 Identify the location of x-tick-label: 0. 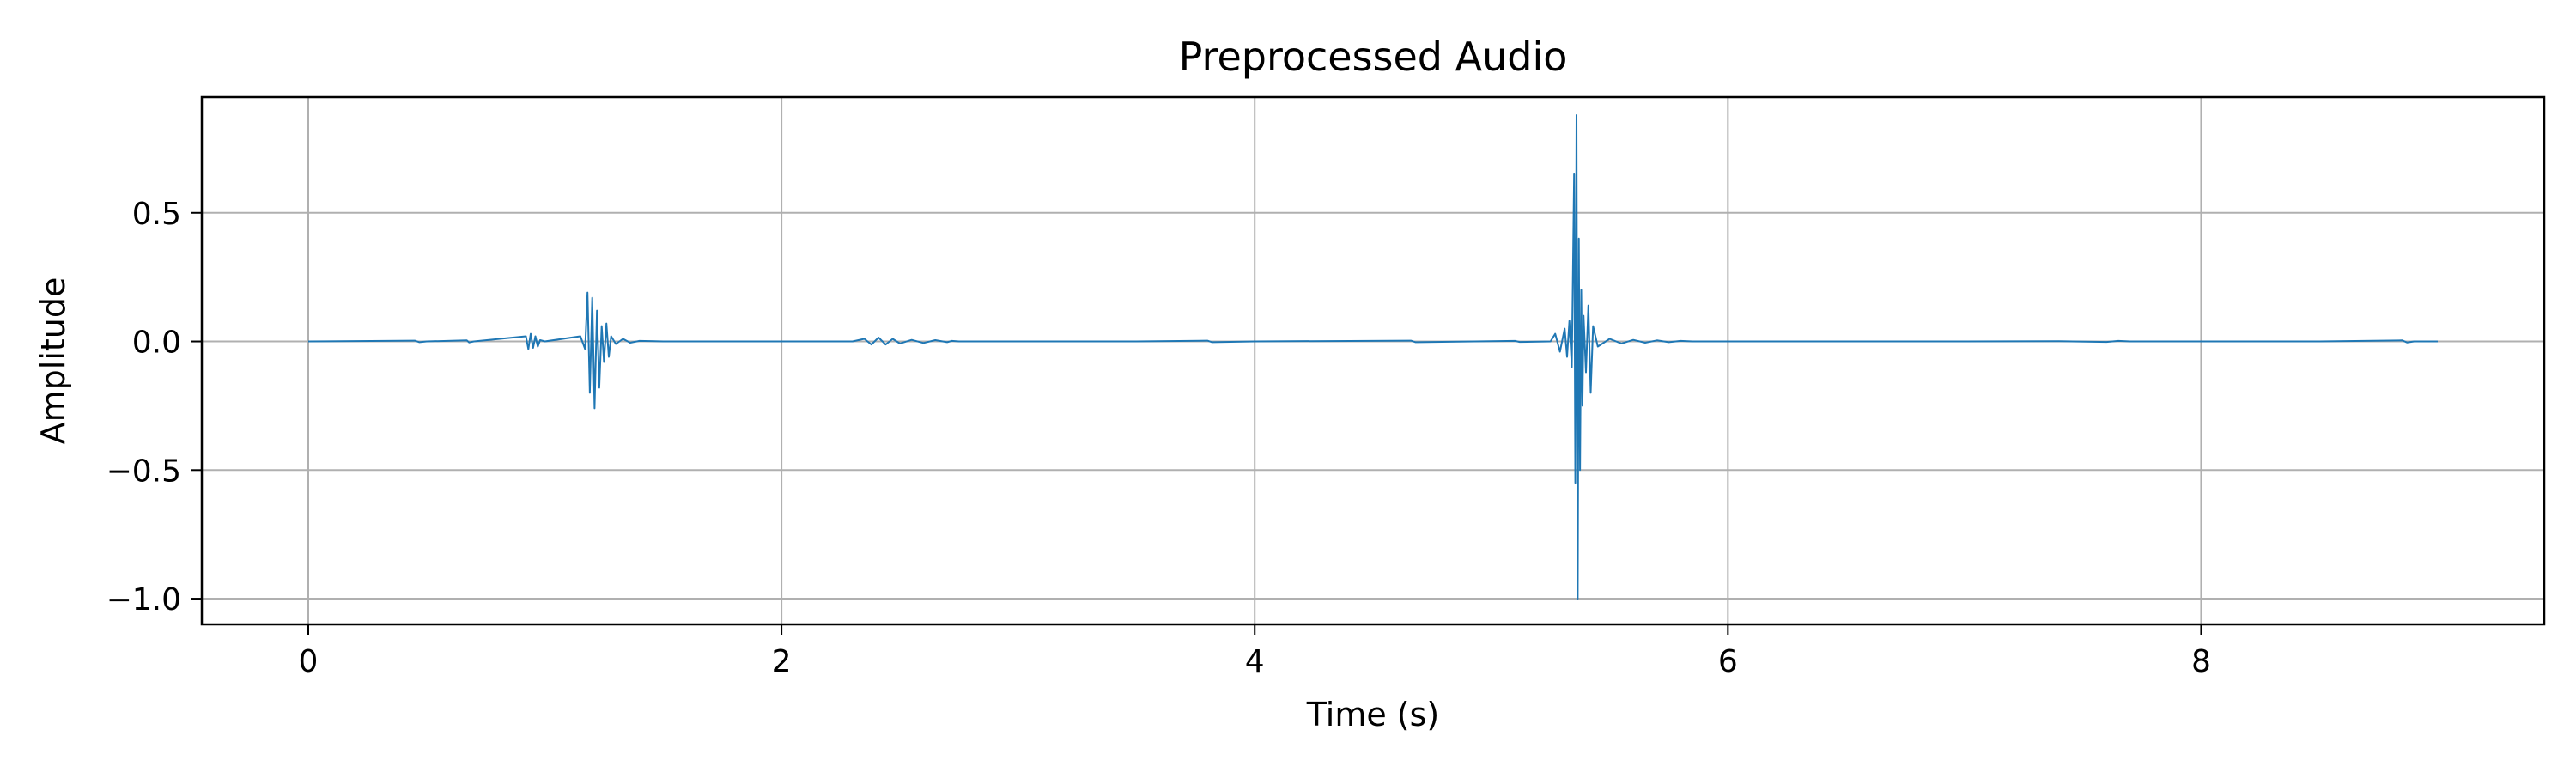
(309, 661).